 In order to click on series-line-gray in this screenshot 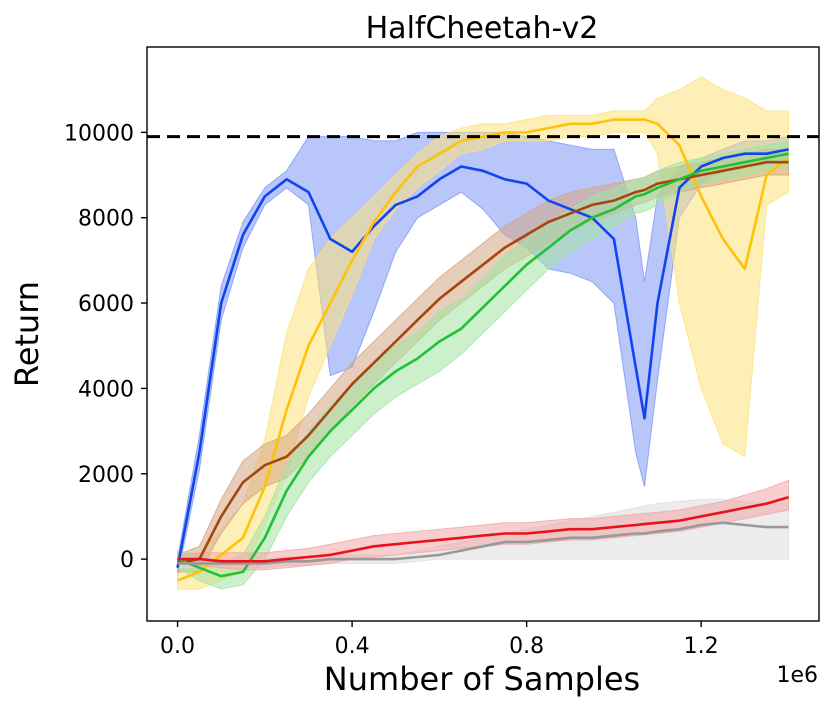, I will do `click(483, 543)`.